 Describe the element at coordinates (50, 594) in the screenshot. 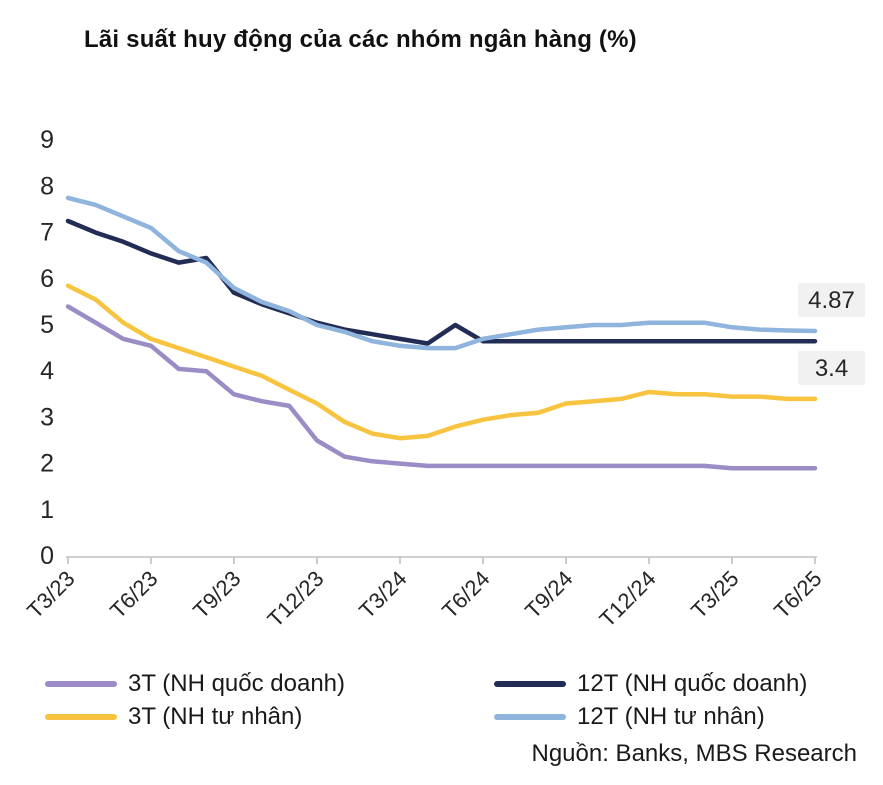

I see `x-tick-label-0: T3/23` at that location.